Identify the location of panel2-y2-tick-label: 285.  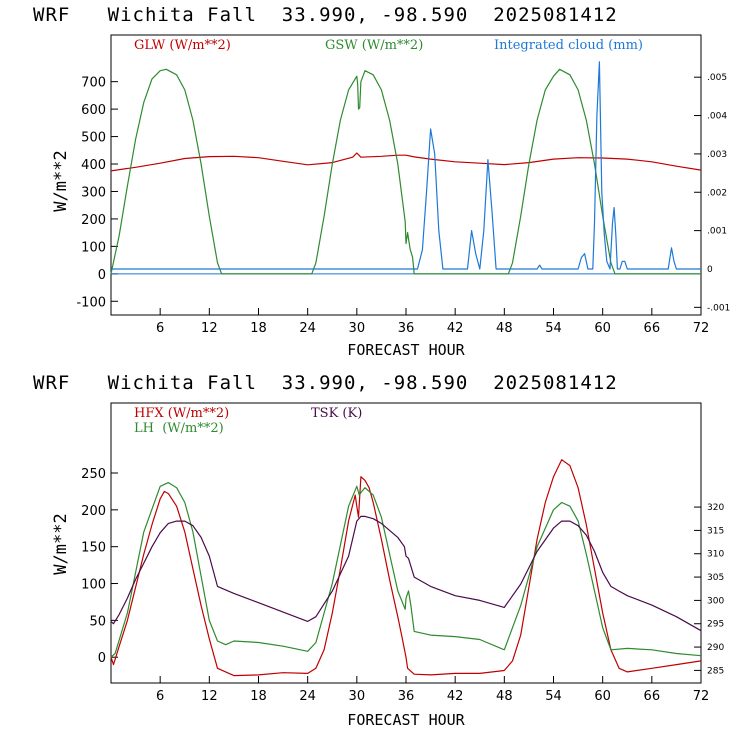
(715, 671).